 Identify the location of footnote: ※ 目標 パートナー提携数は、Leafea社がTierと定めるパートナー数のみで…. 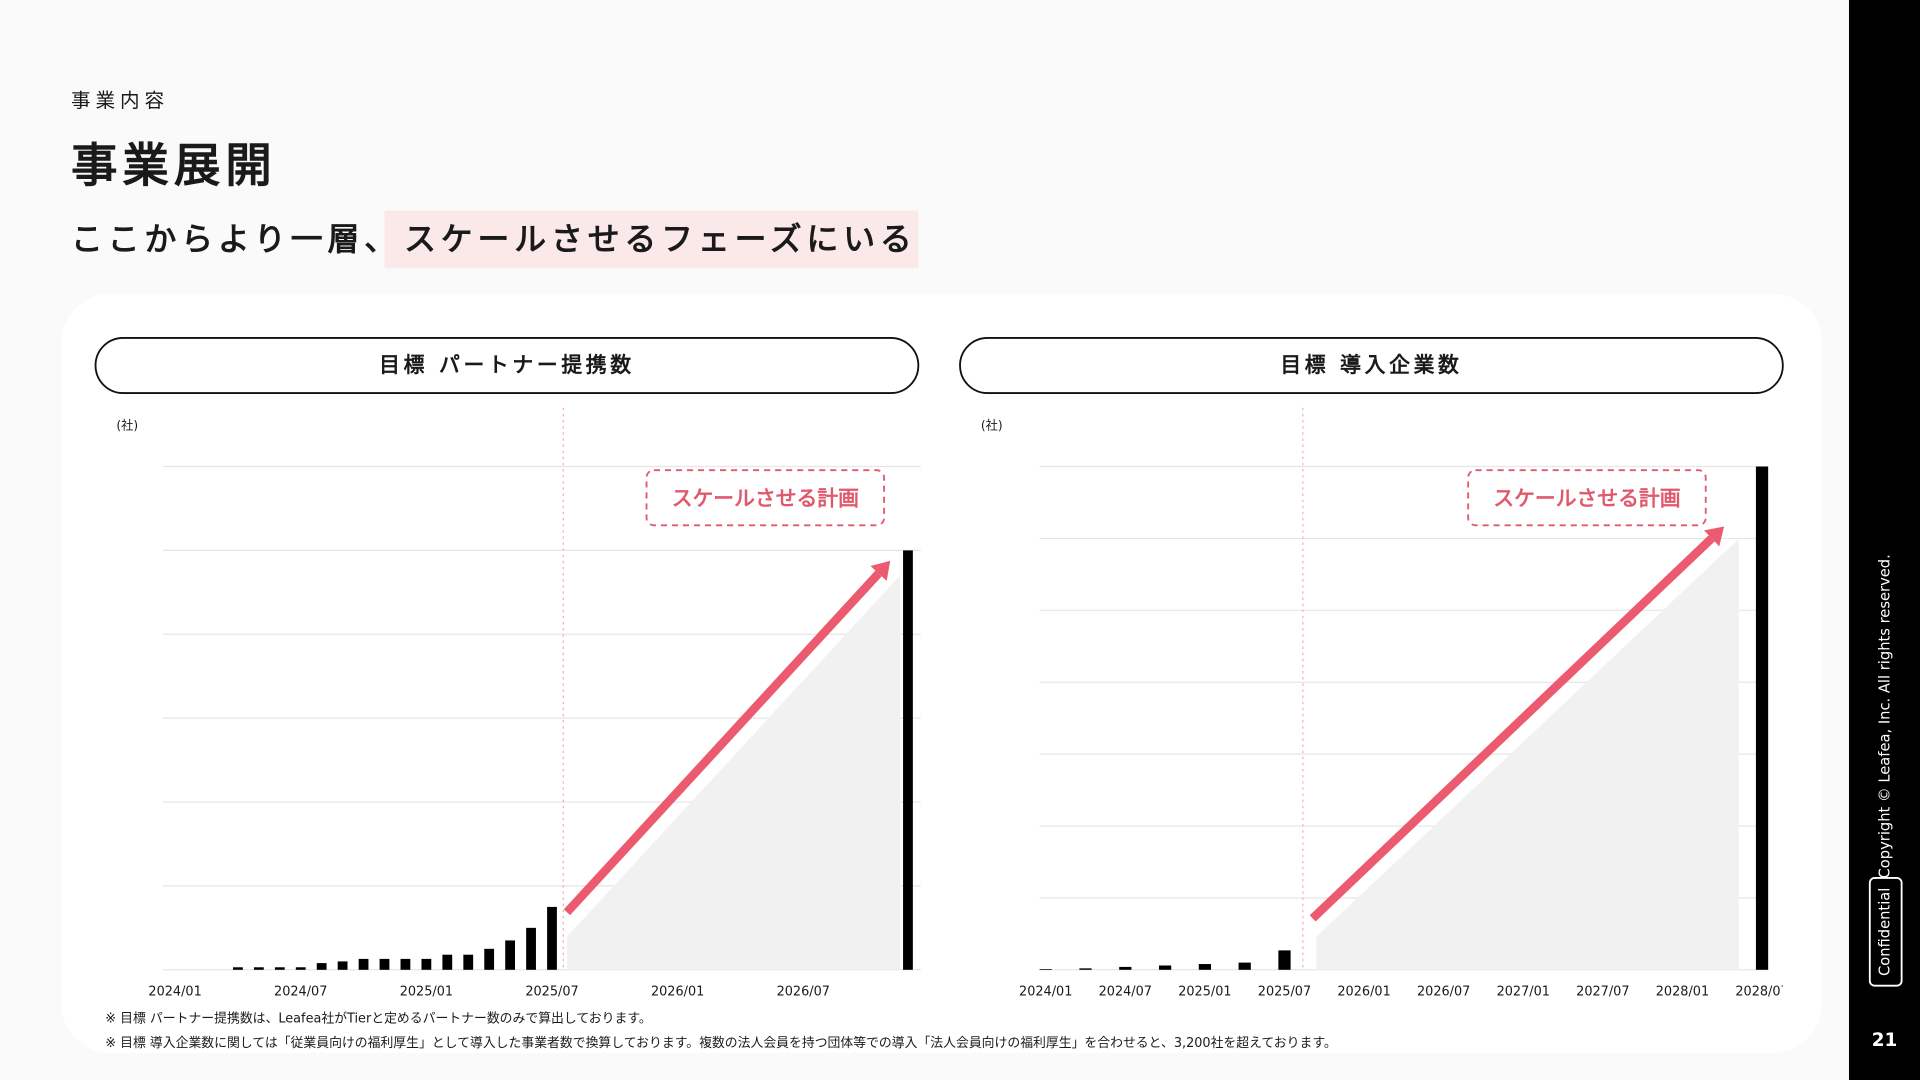
(378, 1018).